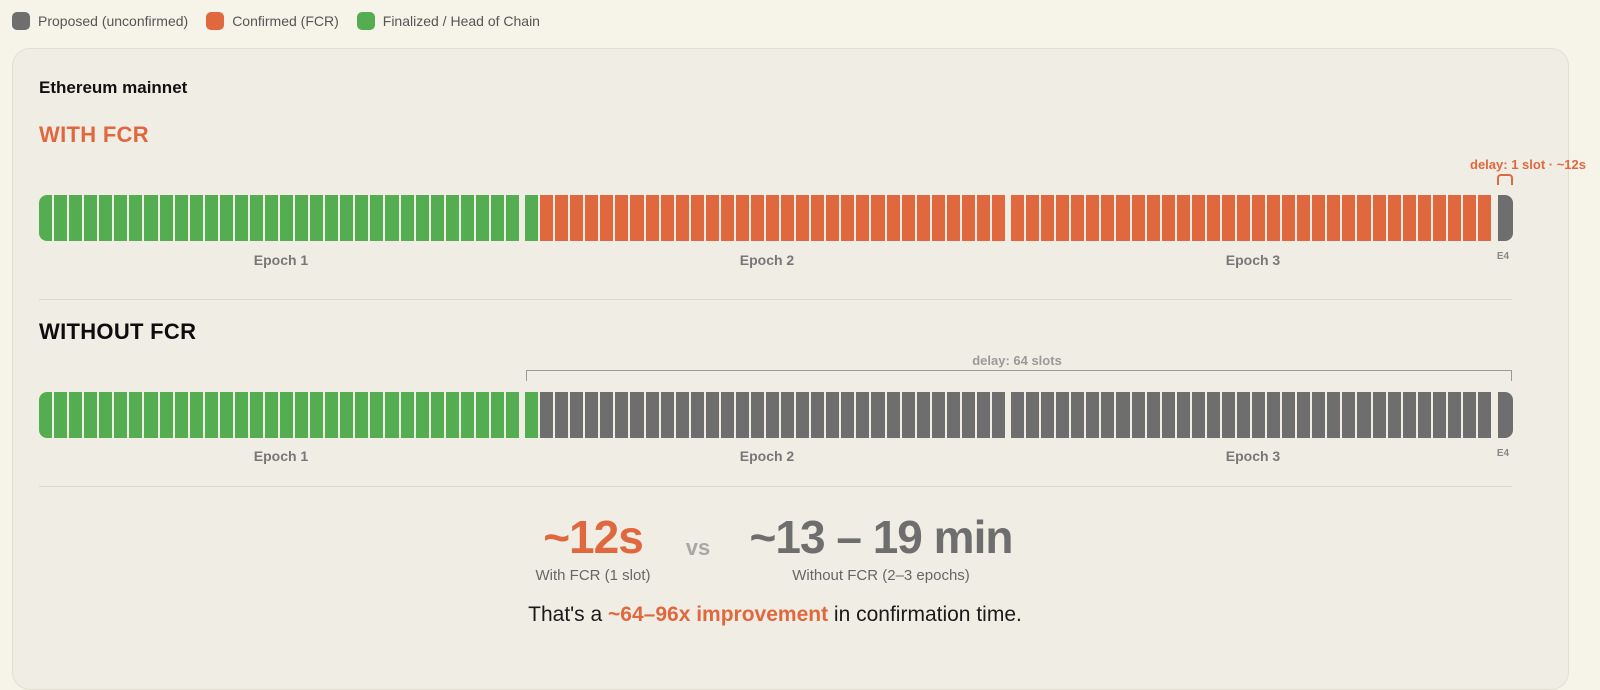 This screenshot has height=690, width=1600. Describe the element at coordinates (718, 614) in the screenshot. I see `summary-highlight: ~64–96x improvement` at that location.